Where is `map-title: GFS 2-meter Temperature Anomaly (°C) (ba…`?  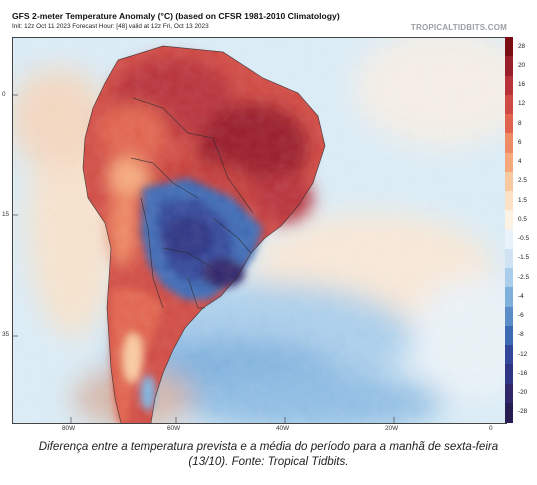
map-title: GFS 2-meter Temperature Anomaly (°C) (ba… is located at coordinates (176, 16).